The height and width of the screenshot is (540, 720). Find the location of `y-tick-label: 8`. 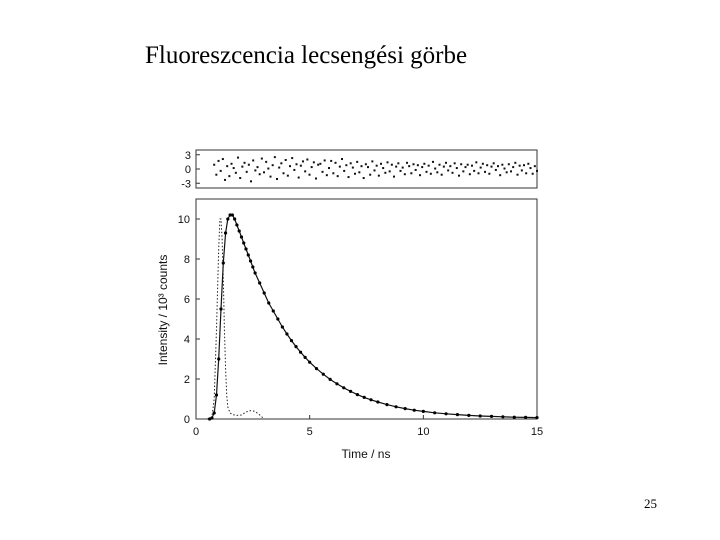

y-tick-label: 8 is located at coordinates (187, 260).